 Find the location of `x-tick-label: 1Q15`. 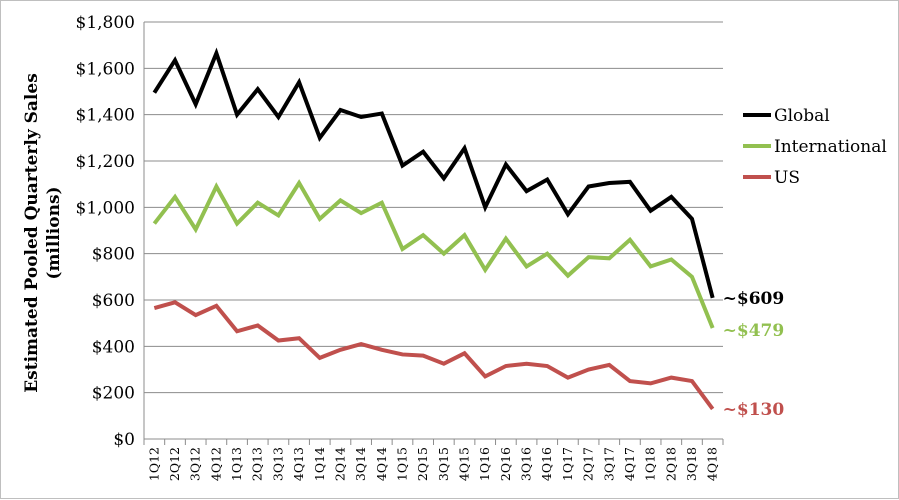

x-tick-label: 1Q15 is located at coordinates (401, 464).